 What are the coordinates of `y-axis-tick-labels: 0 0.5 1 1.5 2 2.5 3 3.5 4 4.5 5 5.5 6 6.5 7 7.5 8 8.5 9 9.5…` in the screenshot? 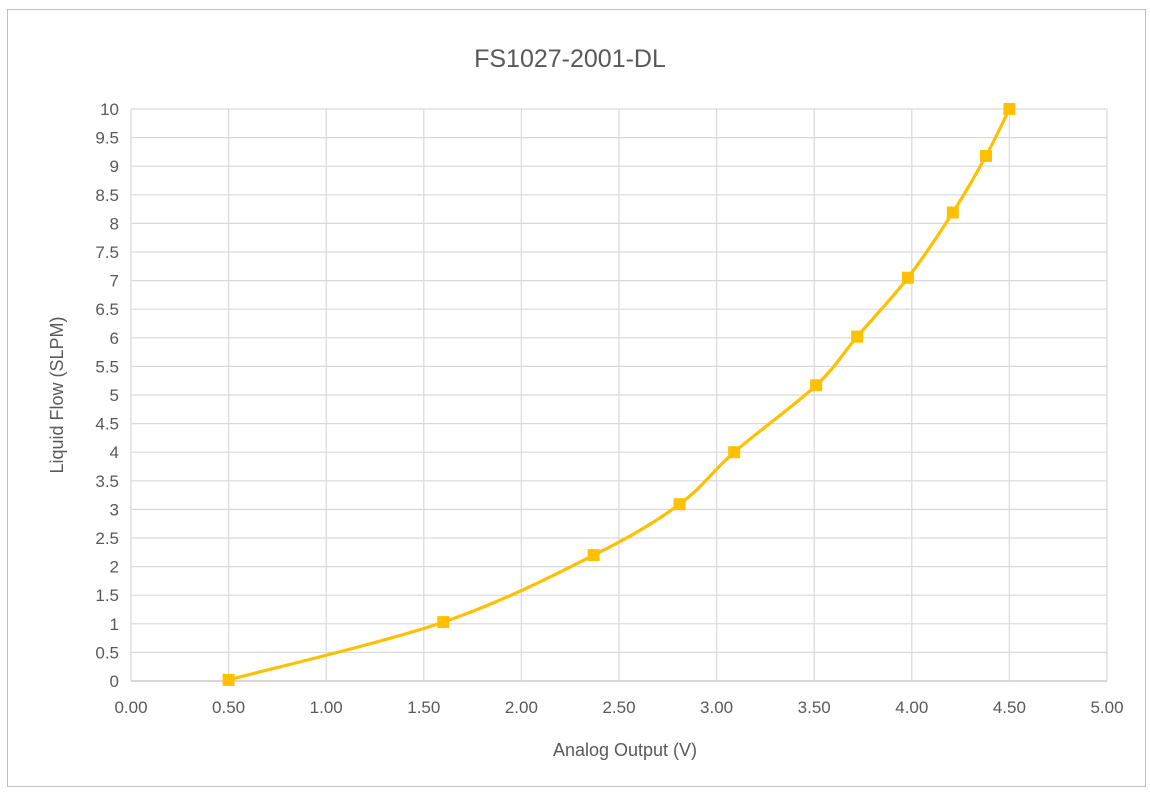 It's located at (107, 395).